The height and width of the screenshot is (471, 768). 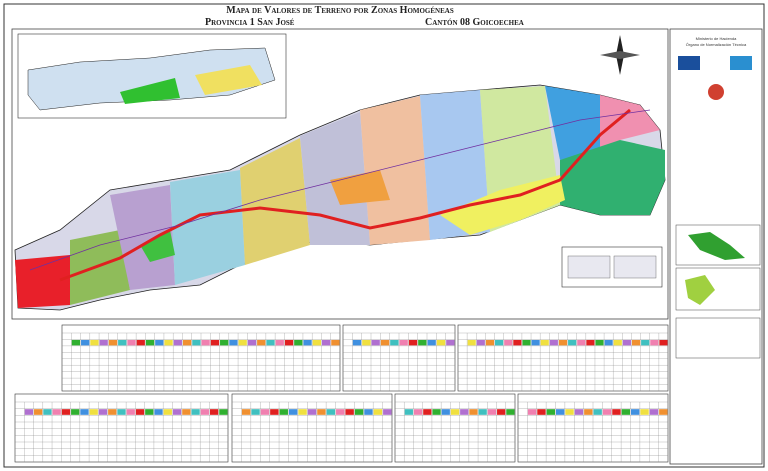 I want to click on location-inset, so click(x=152, y=76).